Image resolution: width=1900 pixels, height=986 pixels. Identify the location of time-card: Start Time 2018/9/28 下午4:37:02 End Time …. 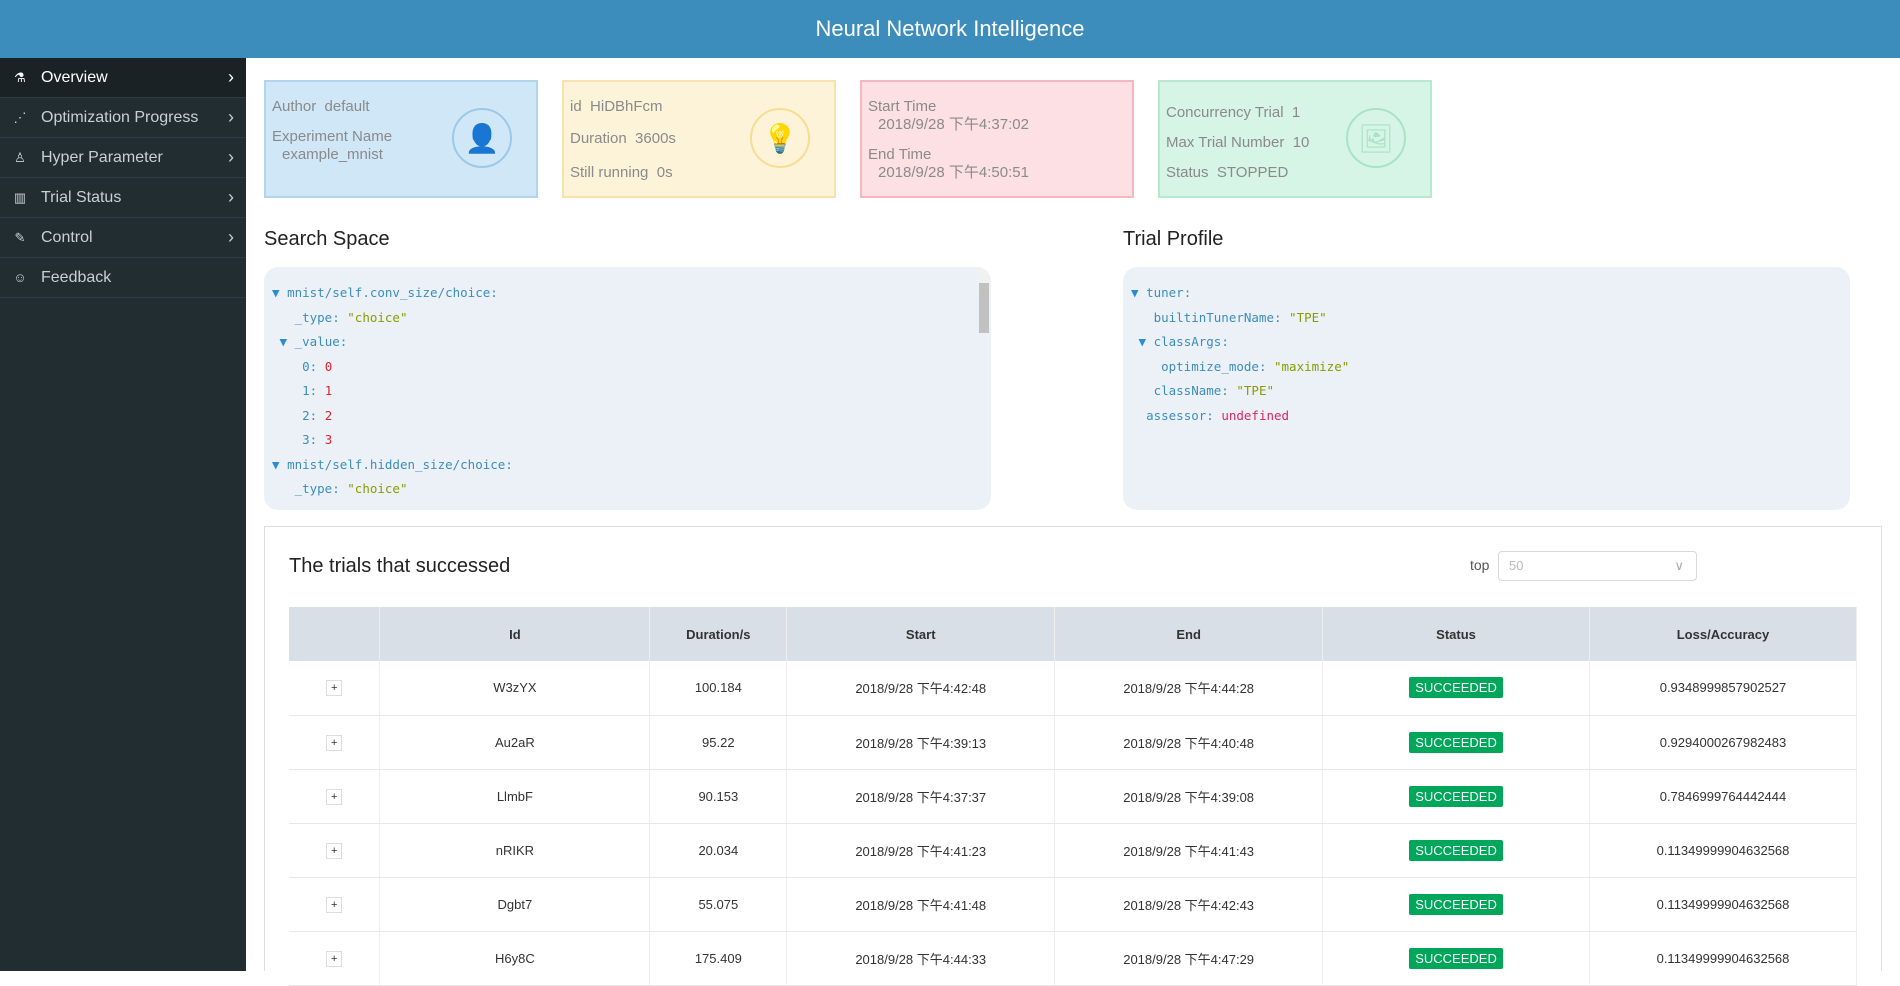
(997, 139).